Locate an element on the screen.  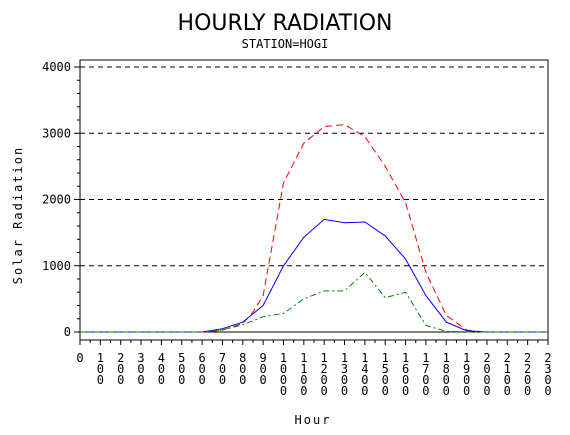
y-tick-label: 1000 is located at coordinates (56, 266).